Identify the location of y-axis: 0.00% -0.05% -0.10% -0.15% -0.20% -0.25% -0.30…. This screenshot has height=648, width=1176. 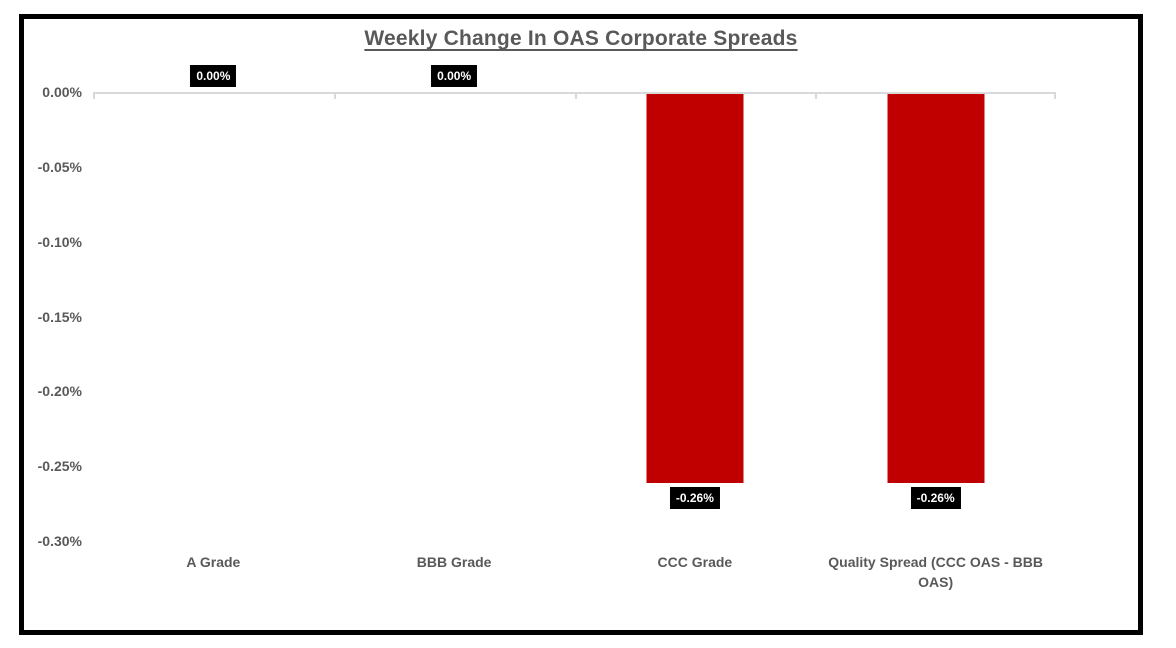
(53, 324).